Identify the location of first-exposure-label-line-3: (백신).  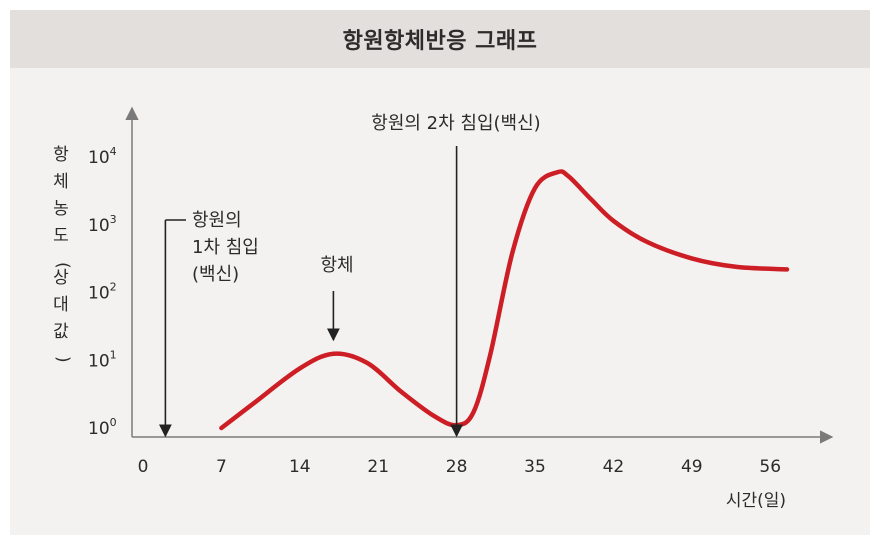
(215, 274).